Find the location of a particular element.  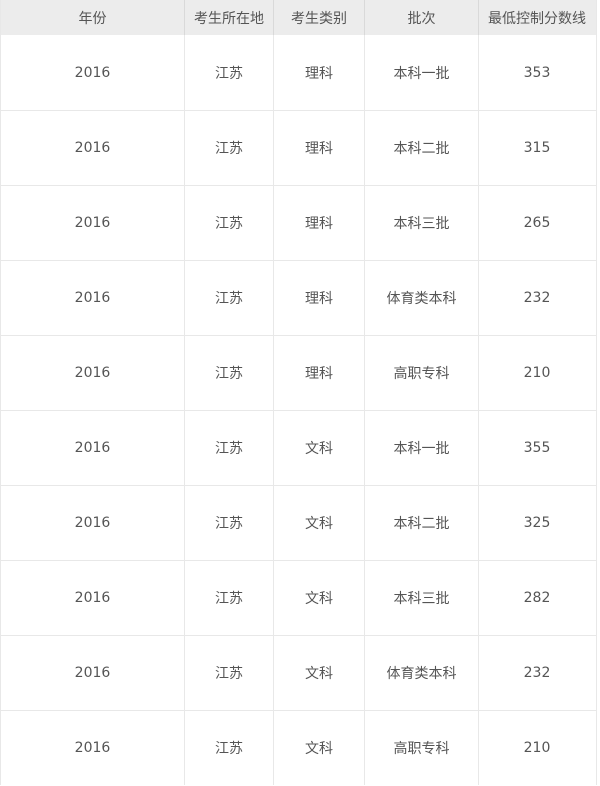

cell-min-score: 282 is located at coordinates (536, 598).